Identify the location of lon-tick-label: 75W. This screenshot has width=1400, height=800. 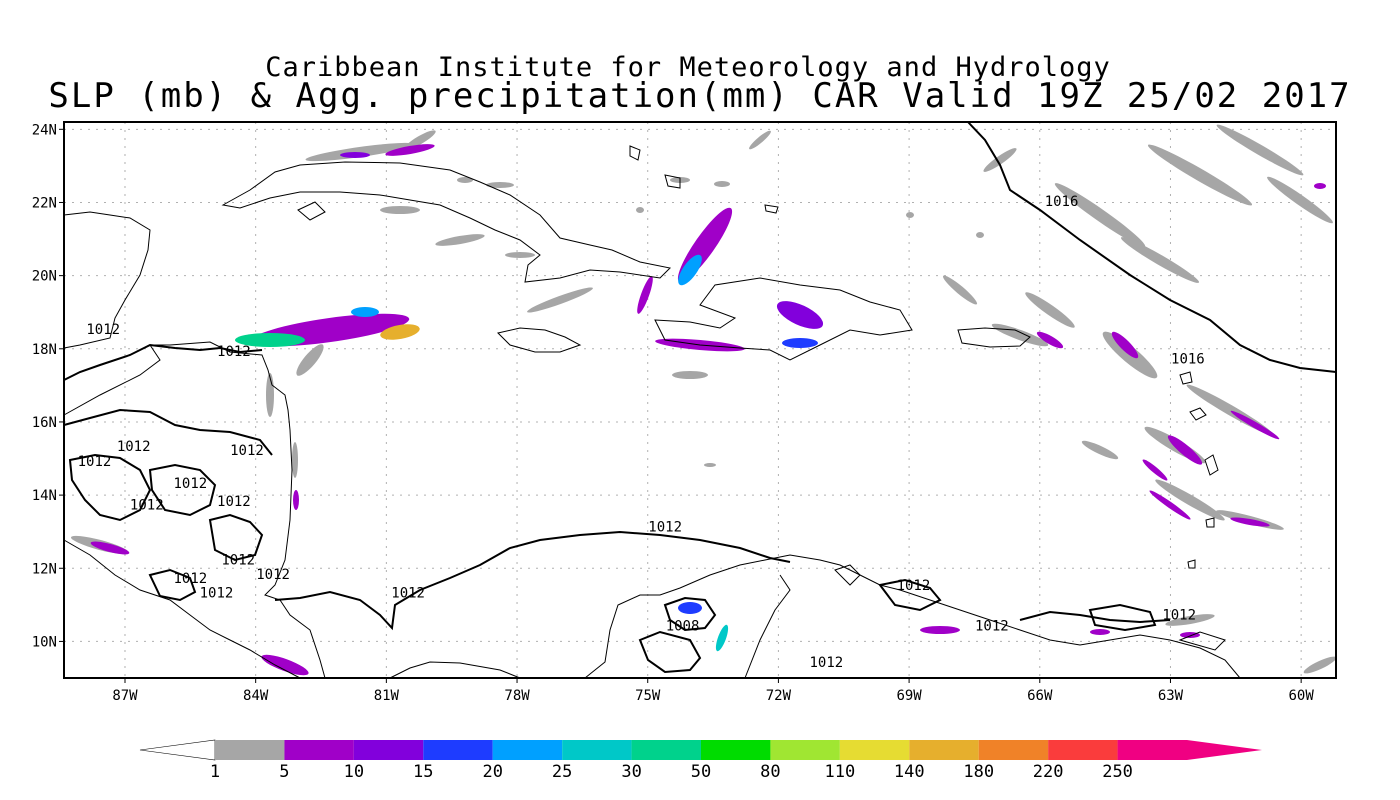
(648, 696).